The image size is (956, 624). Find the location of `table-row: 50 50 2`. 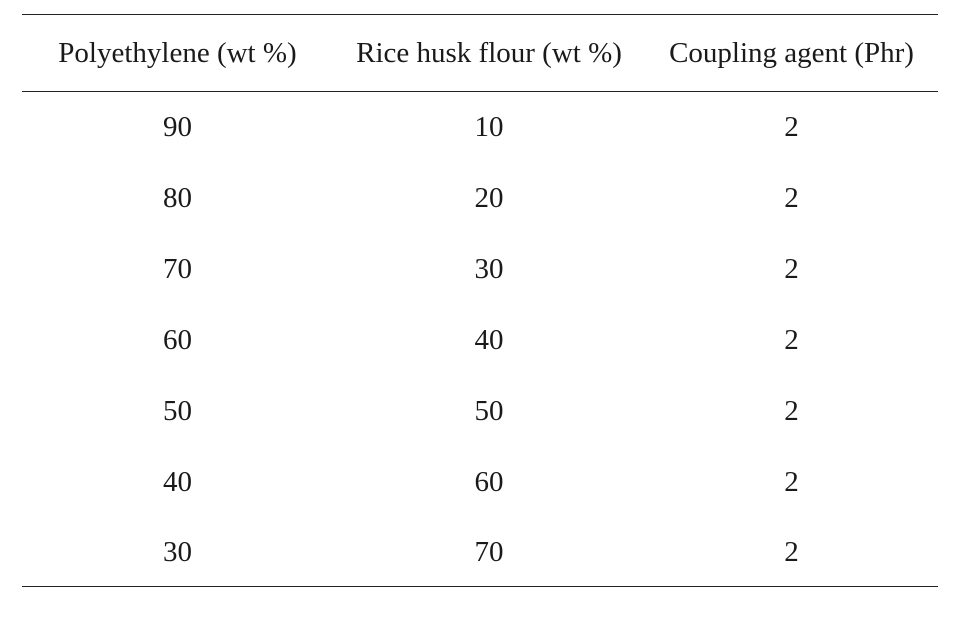

table-row: 50 50 2 is located at coordinates (480, 411).